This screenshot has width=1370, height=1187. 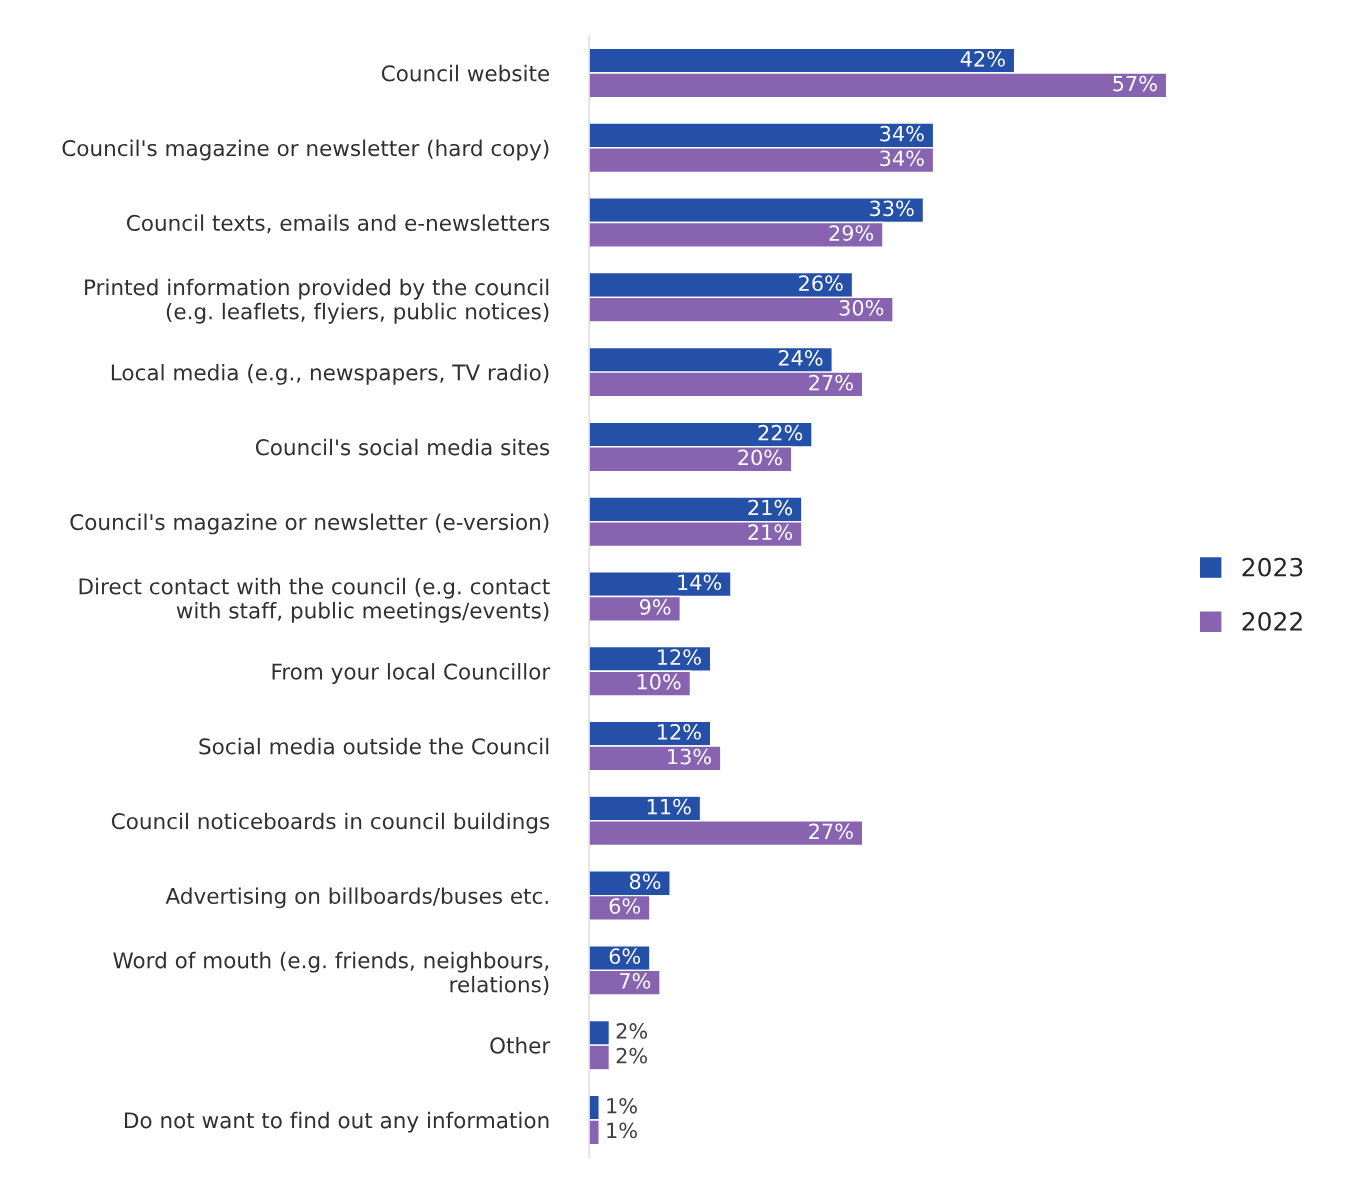 I want to click on data-label: 22%, so click(x=780, y=432).